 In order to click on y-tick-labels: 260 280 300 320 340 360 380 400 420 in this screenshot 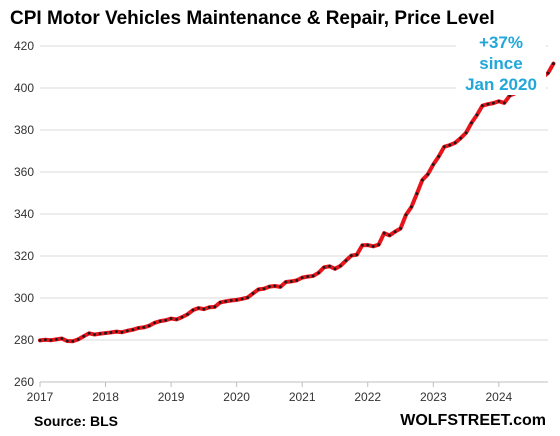, I will do `click(24, 214)`.